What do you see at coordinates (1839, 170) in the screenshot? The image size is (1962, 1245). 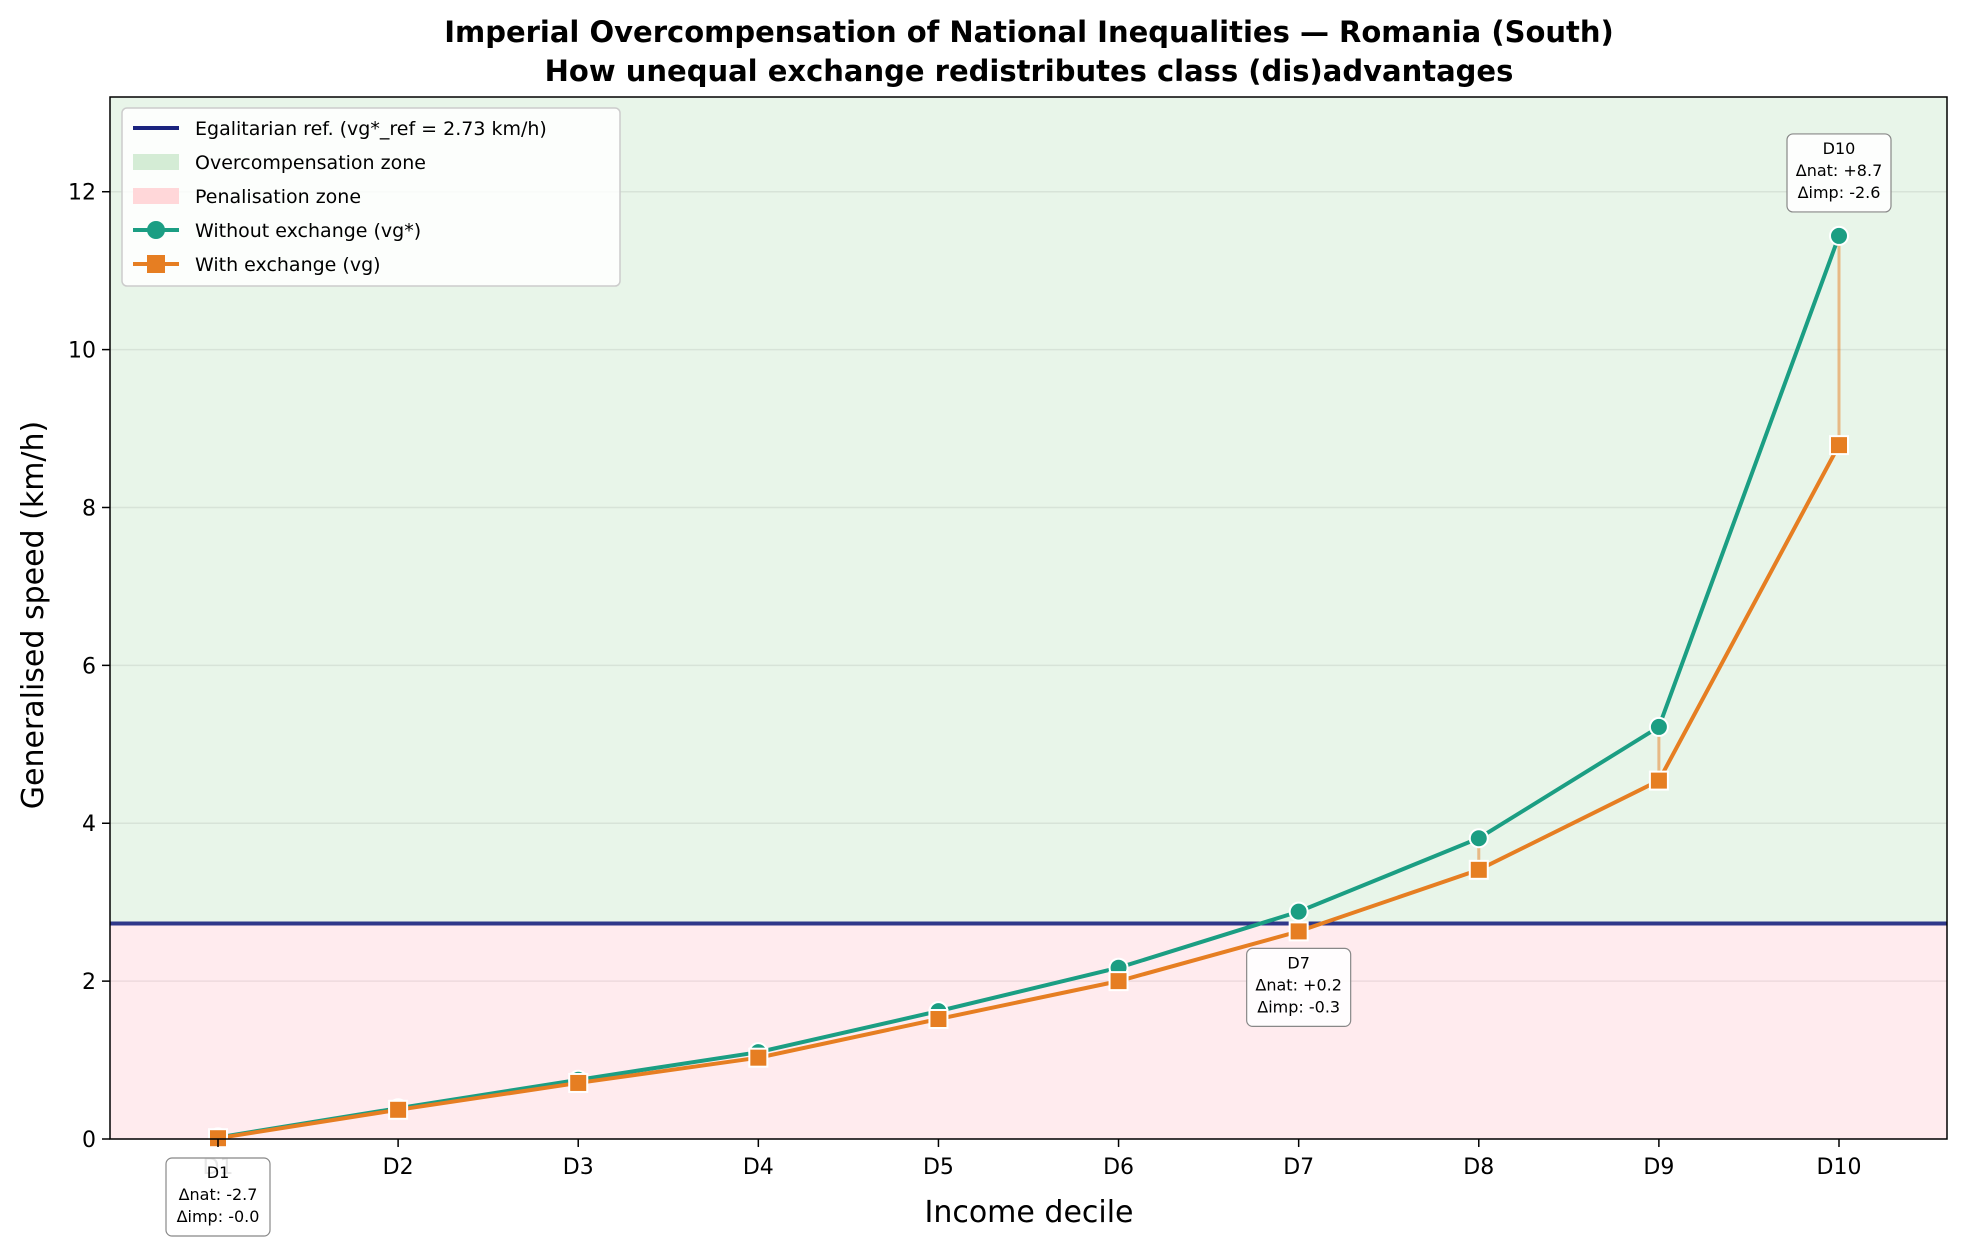 I see `annotation-line: Δnat: +8.7` at bounding box center [1839, 170].